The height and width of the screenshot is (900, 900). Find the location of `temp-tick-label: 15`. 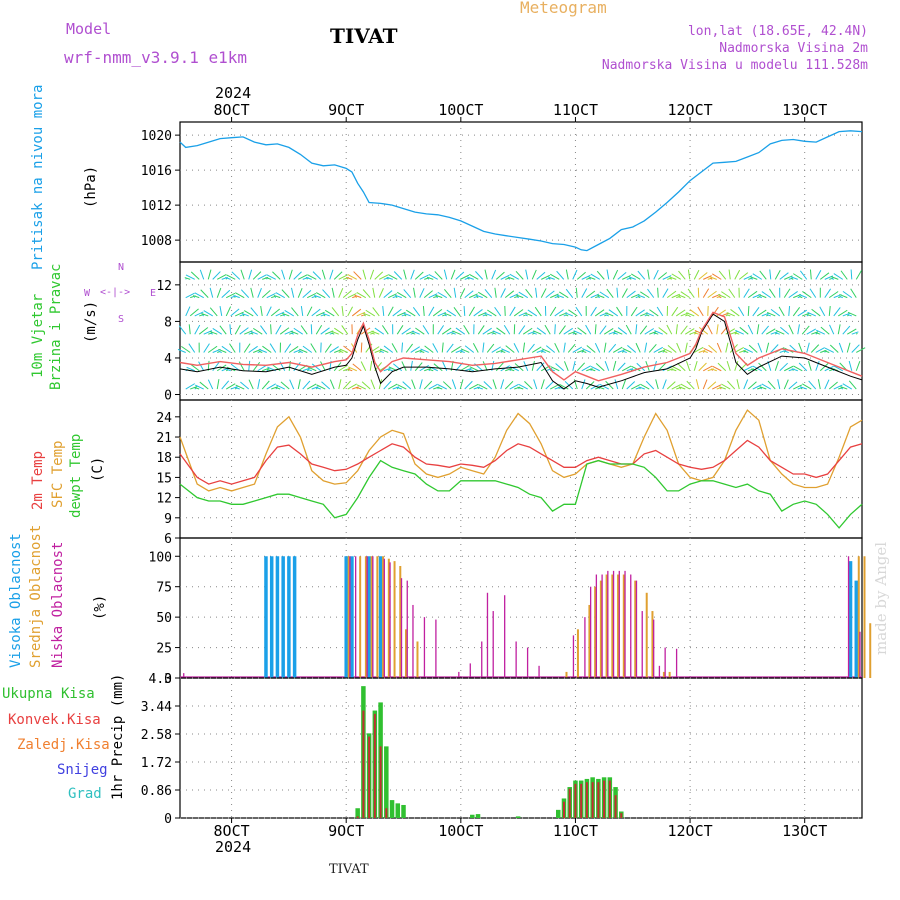

temp-tick-label: 15 is located at coordinates (164, 478).